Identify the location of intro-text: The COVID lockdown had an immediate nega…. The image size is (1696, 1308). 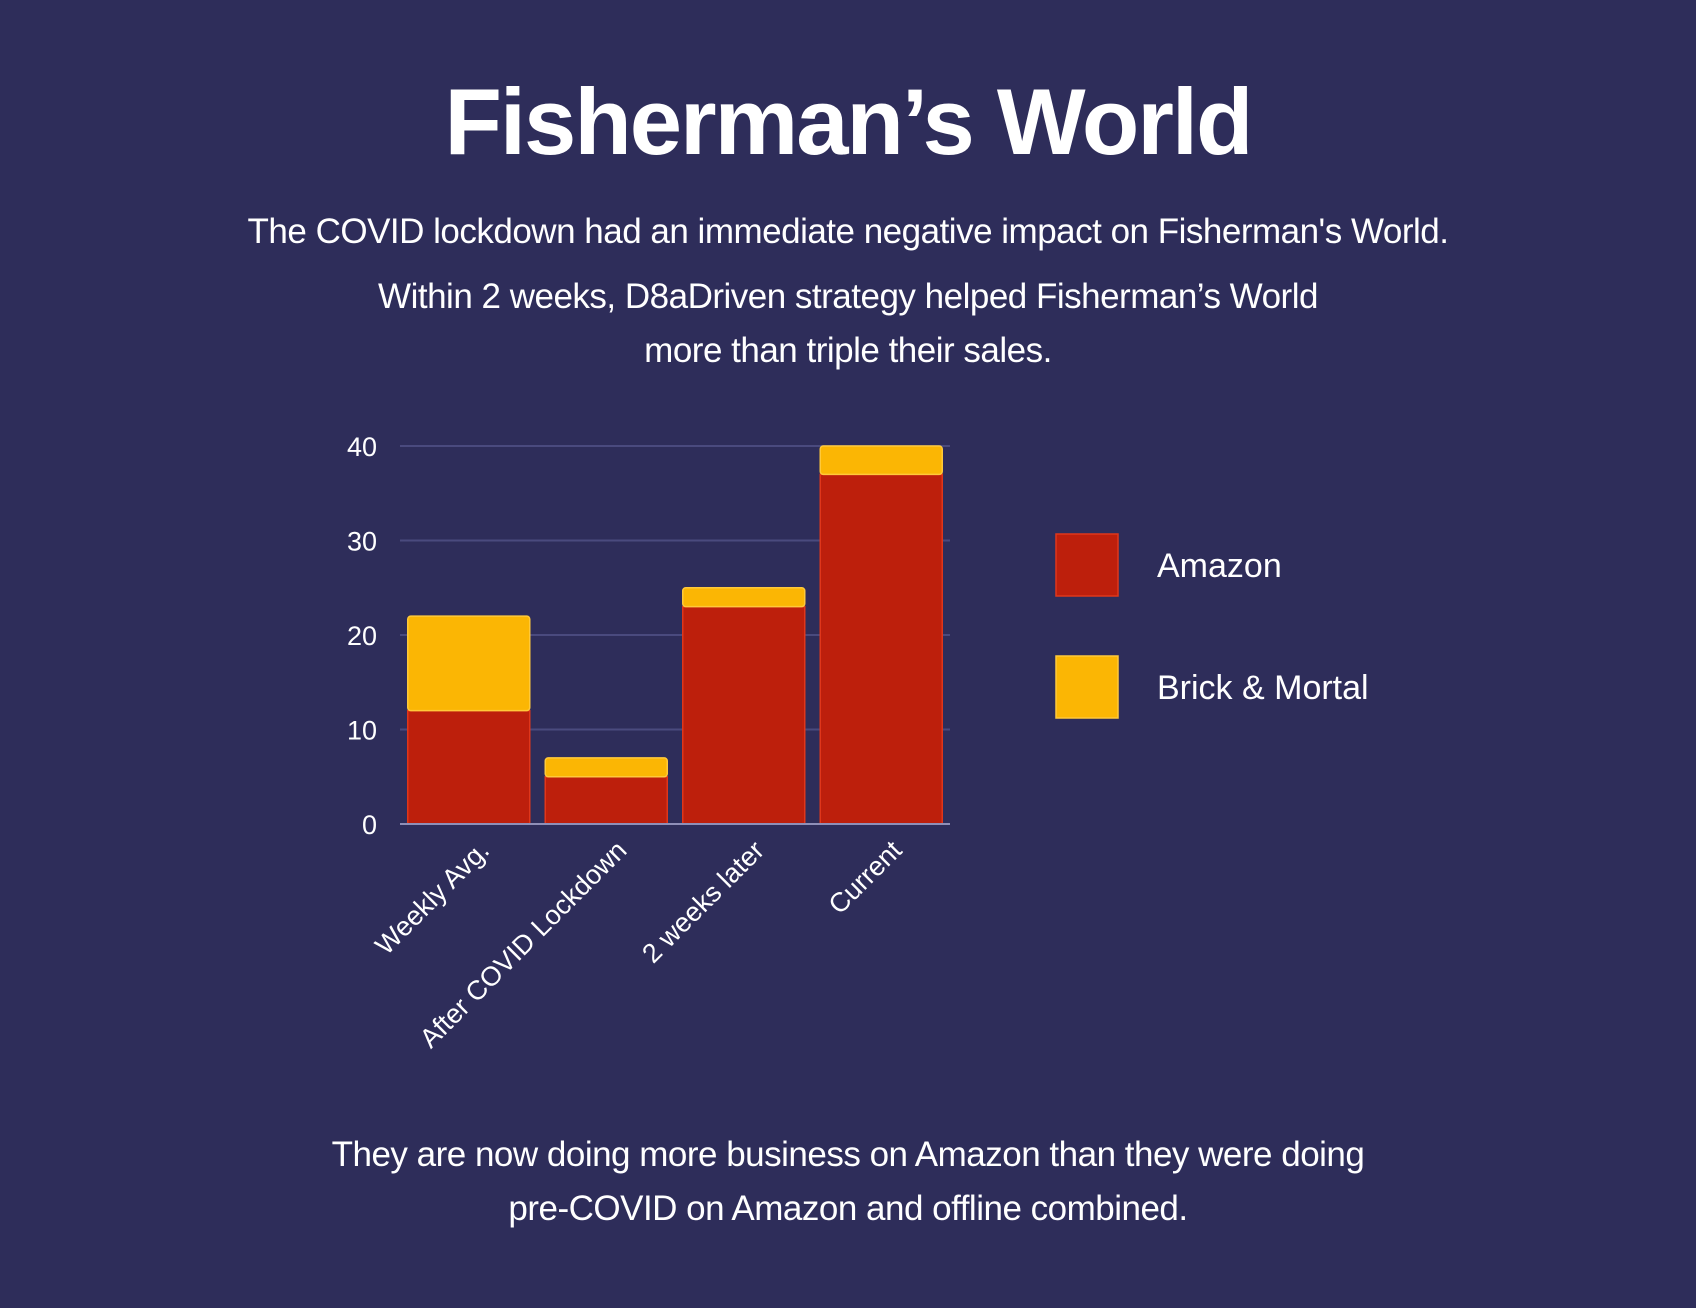
(848, 231).